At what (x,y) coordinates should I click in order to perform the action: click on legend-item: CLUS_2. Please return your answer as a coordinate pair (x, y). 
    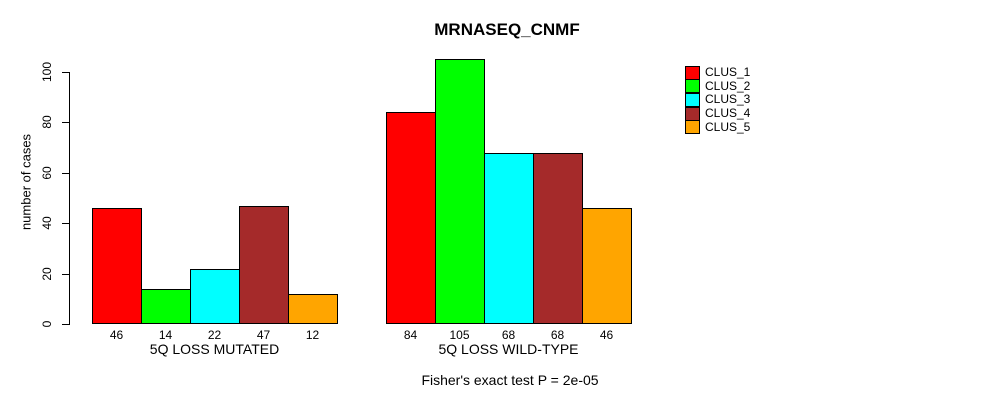
    Looking at the image, I should click on (718, 86).